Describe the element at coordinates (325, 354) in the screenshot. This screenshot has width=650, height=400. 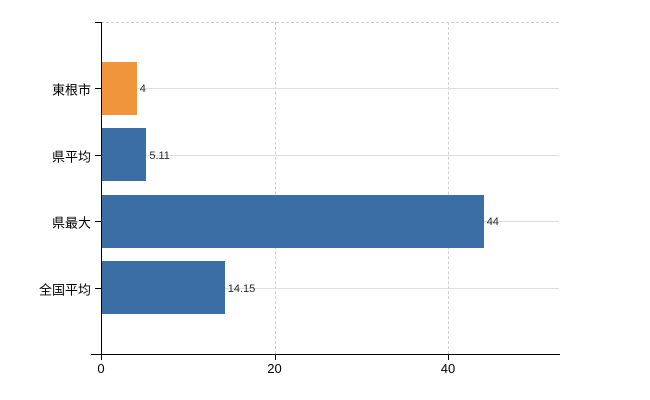
I see `x-axis` at that location.